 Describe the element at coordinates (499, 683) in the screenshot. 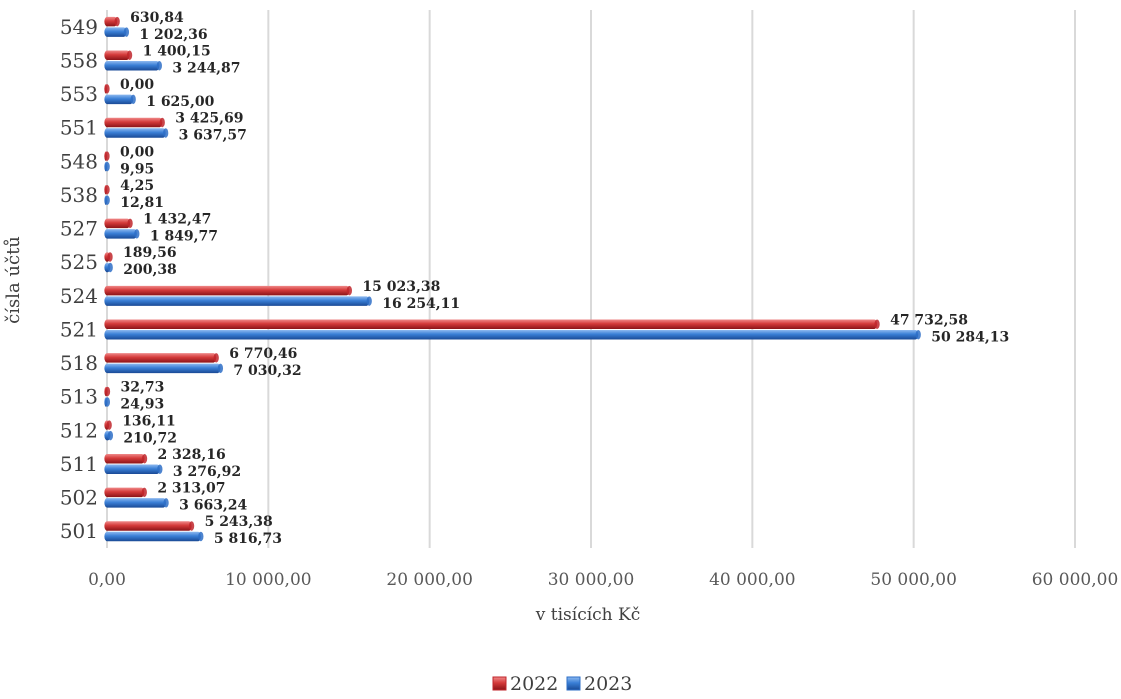

I see `legend-swatch-2022` at that location.